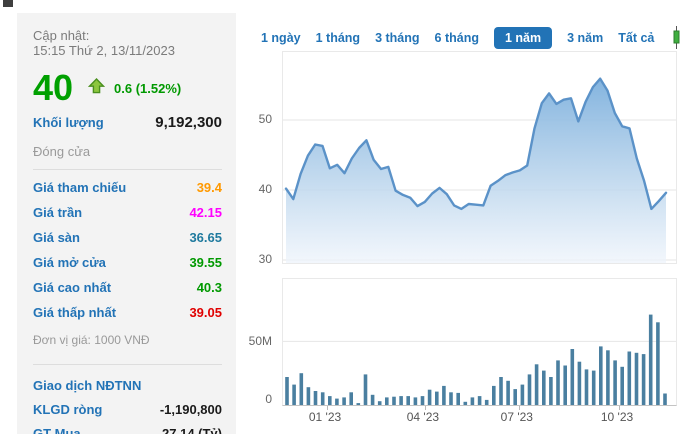  What do you see at coordinates (62, 151) in the screenshot?
I see `session-status: Đóng cửa` at bounding box center [62, 151].